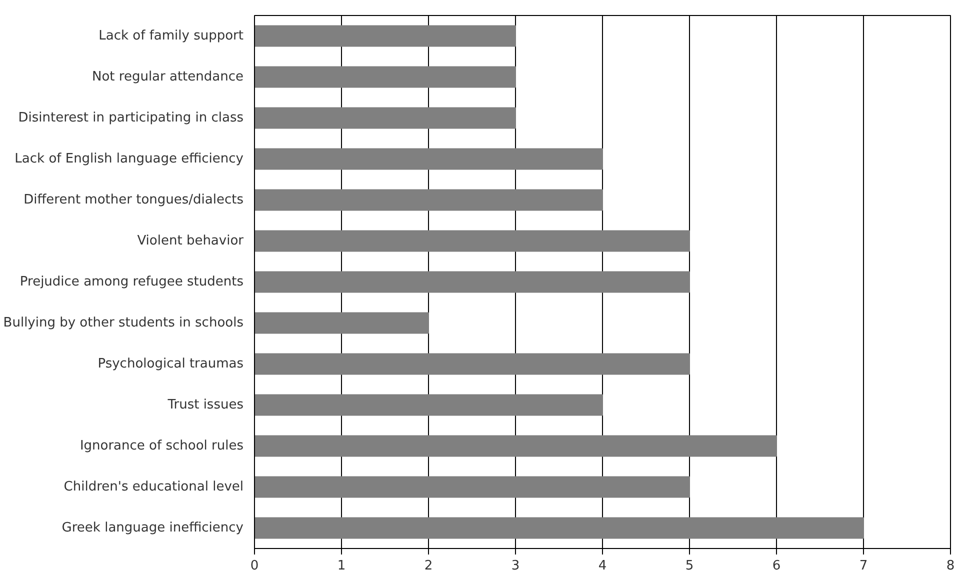 The height and width of the screenshot is (580, 978). I want to click on y-tick-label: Children's educational level, so click(154, 487).